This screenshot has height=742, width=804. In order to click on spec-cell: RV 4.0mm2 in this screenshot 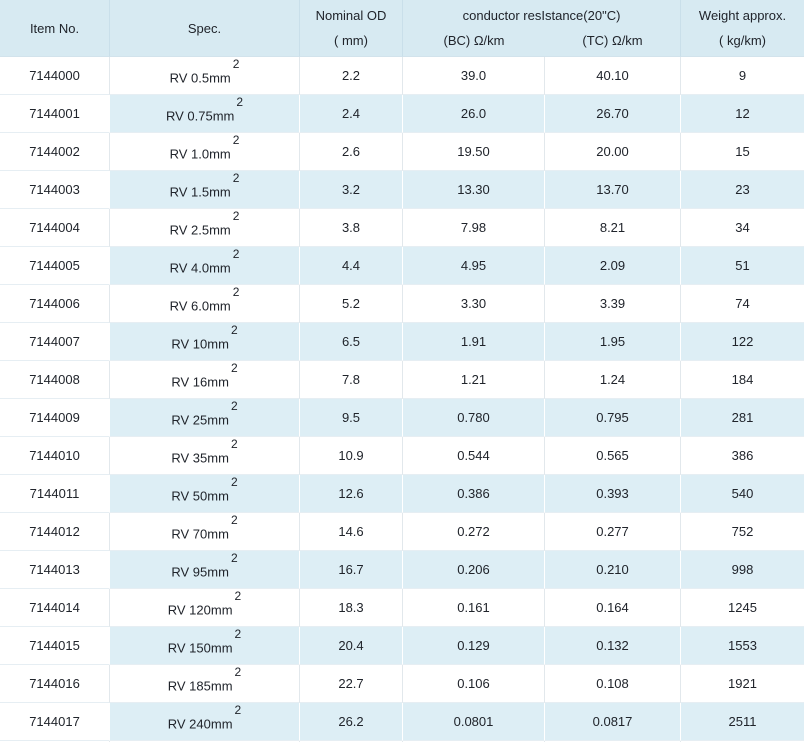, I will do `click(205, 266)`.